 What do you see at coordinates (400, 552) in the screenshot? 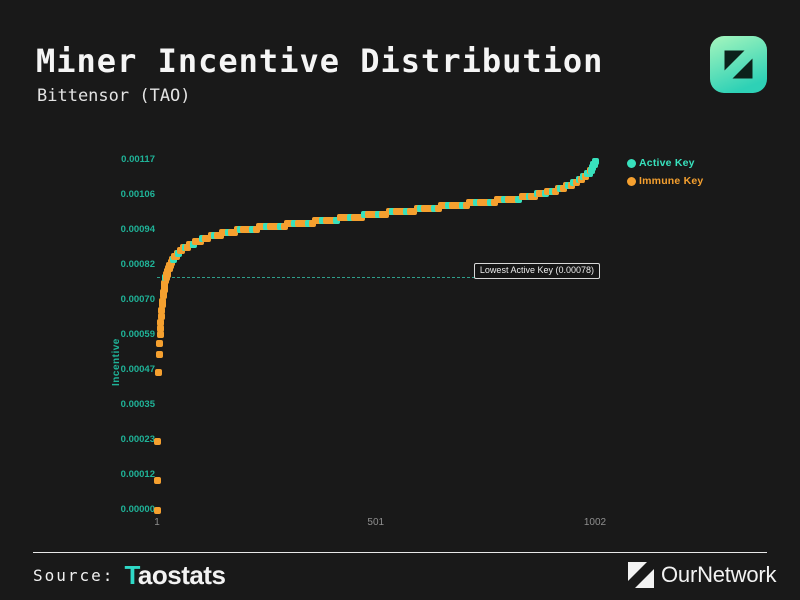
I see `footer-divider` at bounding box center [400, 552].